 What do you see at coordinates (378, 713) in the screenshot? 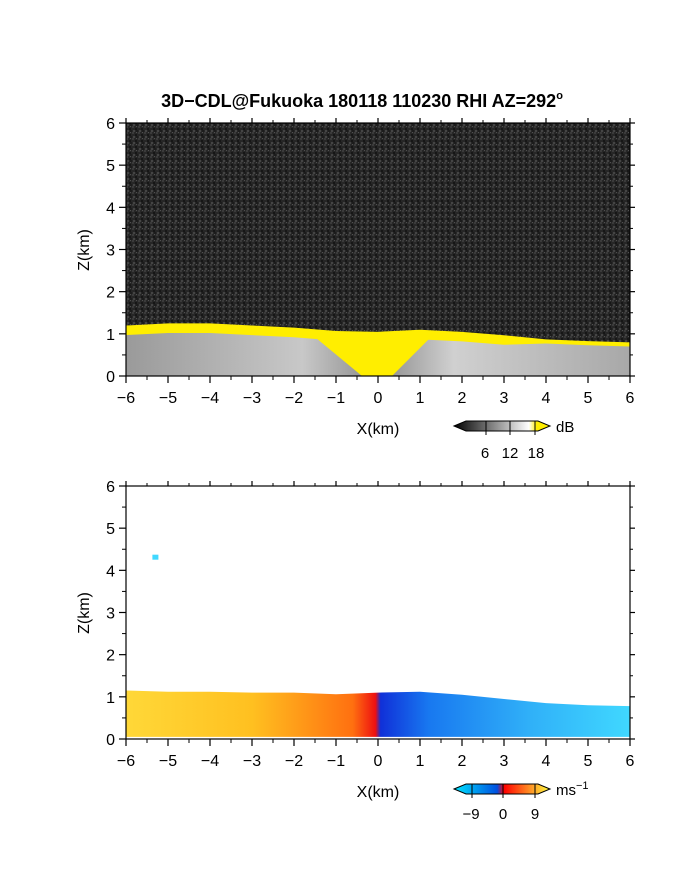
I see `velocity-echo-layer` at bounding box center [378, 713].